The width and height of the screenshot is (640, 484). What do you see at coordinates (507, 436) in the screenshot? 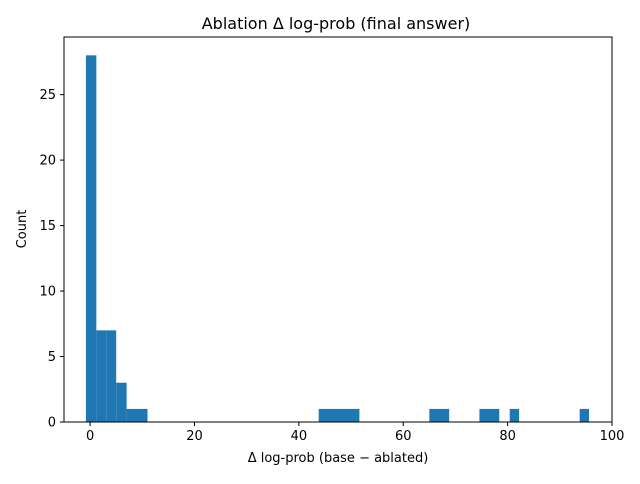
I see `x-tick-label: 80` at bounding box center [507, 436].